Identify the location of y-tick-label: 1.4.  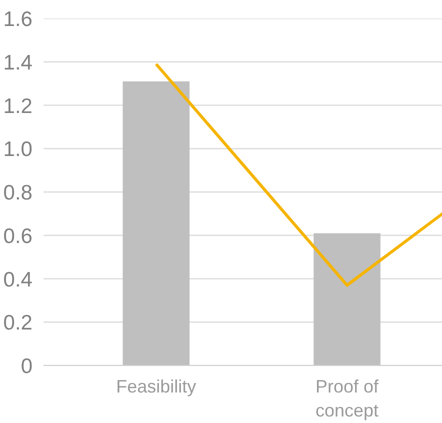
(18, 62).